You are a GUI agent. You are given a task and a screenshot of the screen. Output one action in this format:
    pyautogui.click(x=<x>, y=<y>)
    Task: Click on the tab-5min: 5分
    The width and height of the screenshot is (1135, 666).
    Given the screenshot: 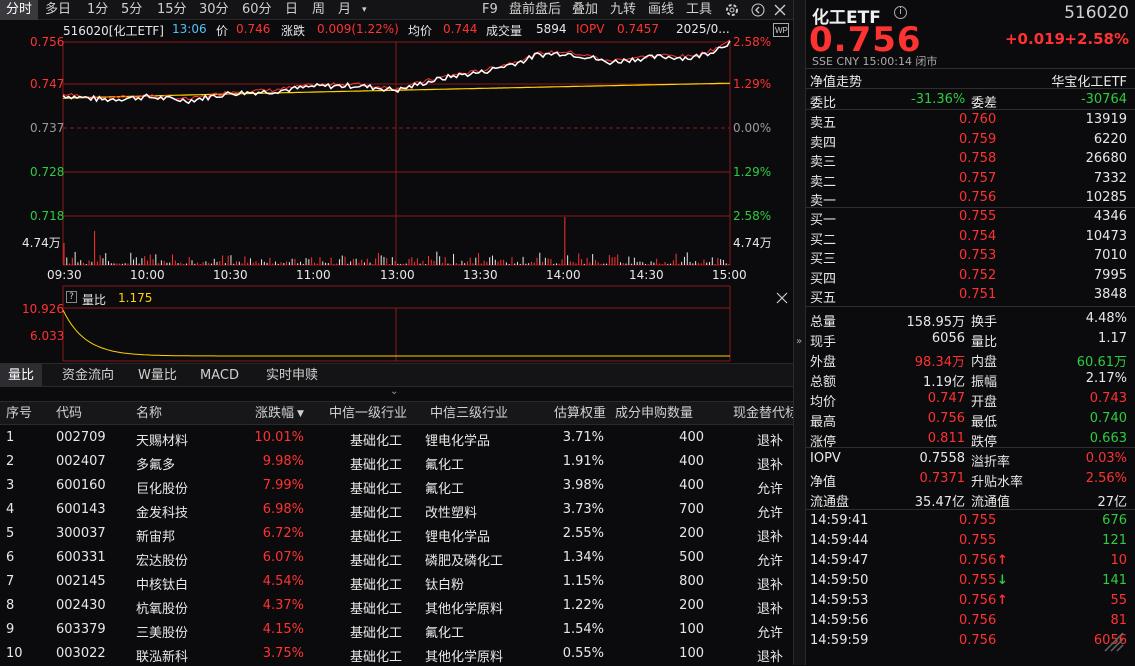 What is the action you would take?
    pyautogui.click(x=132, y=9)
    